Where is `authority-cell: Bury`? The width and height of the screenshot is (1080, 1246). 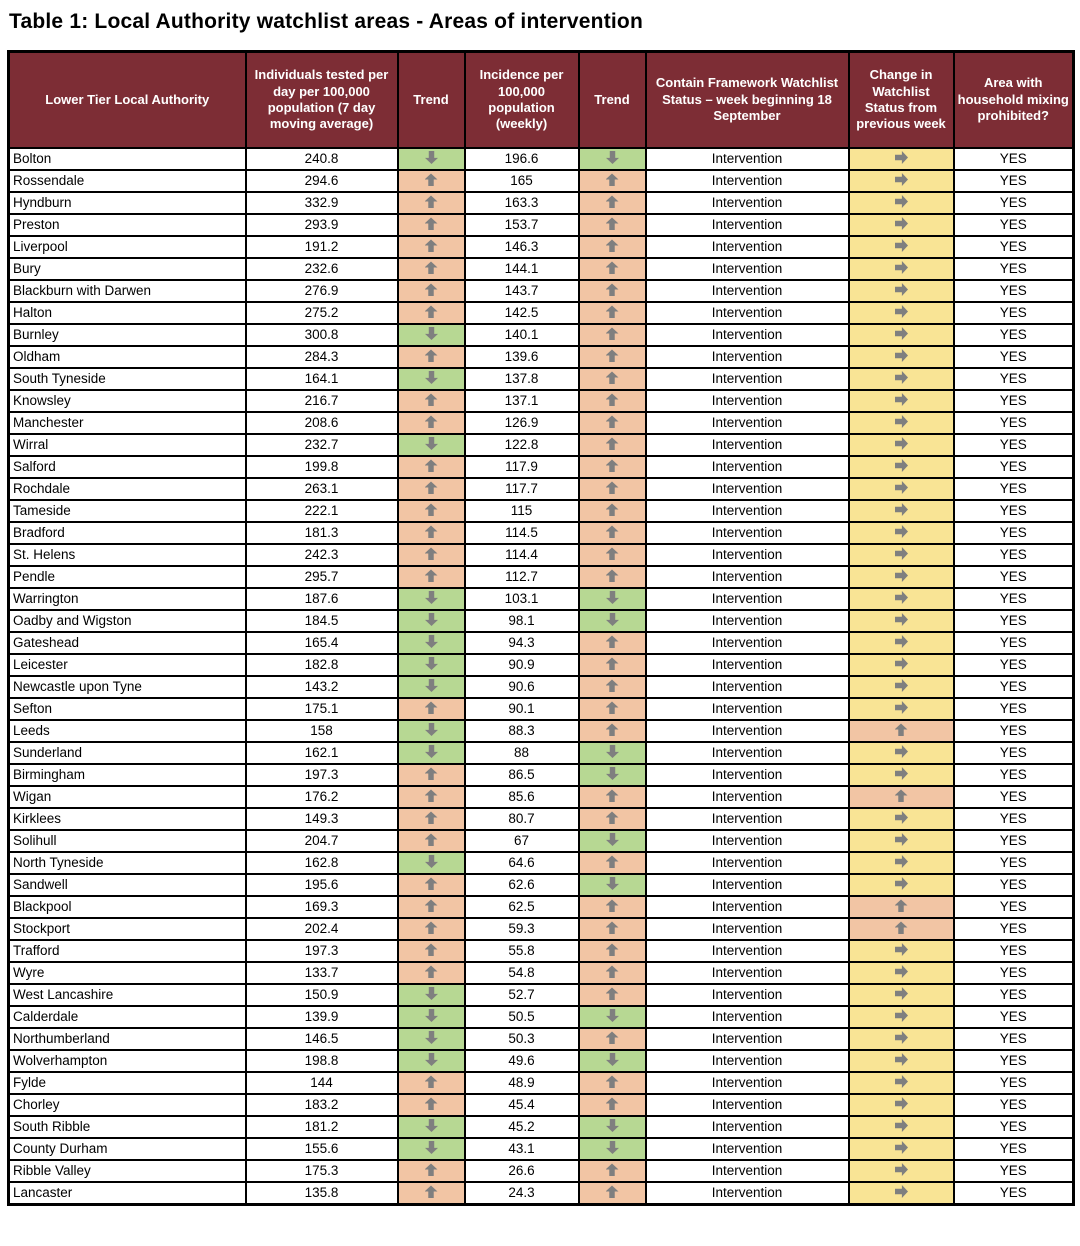 authority-cell: Bury is located at coordinates (127, 268).